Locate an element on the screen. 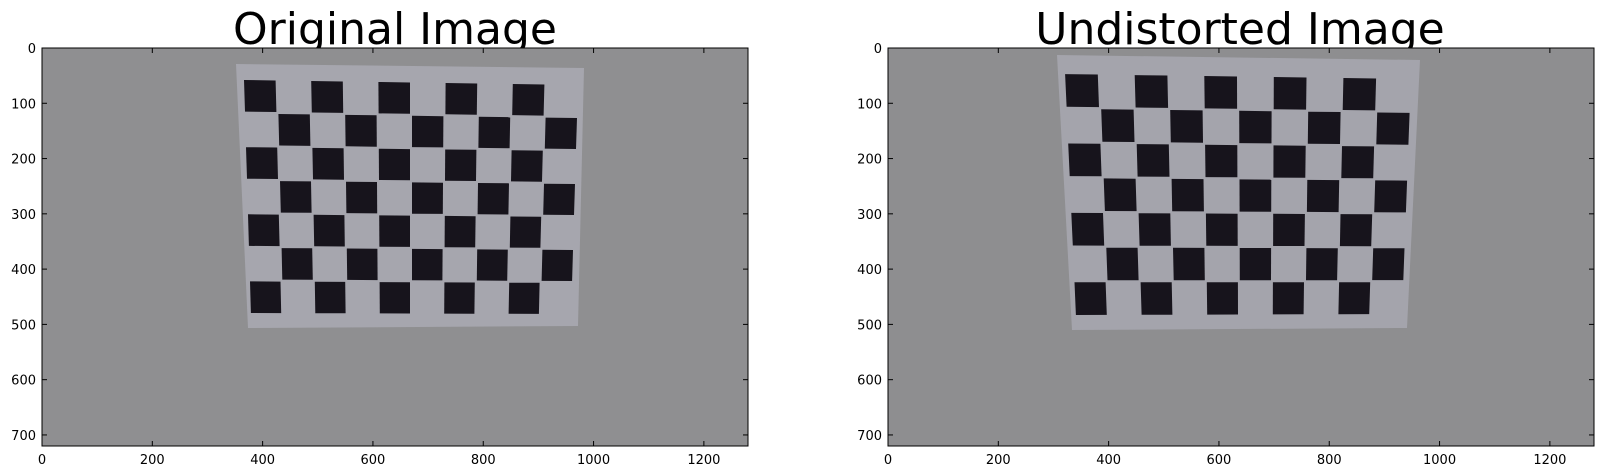 This screenshot has width=1602, height=475. x-tick-label: 800 is located at coordinates (483, 460).